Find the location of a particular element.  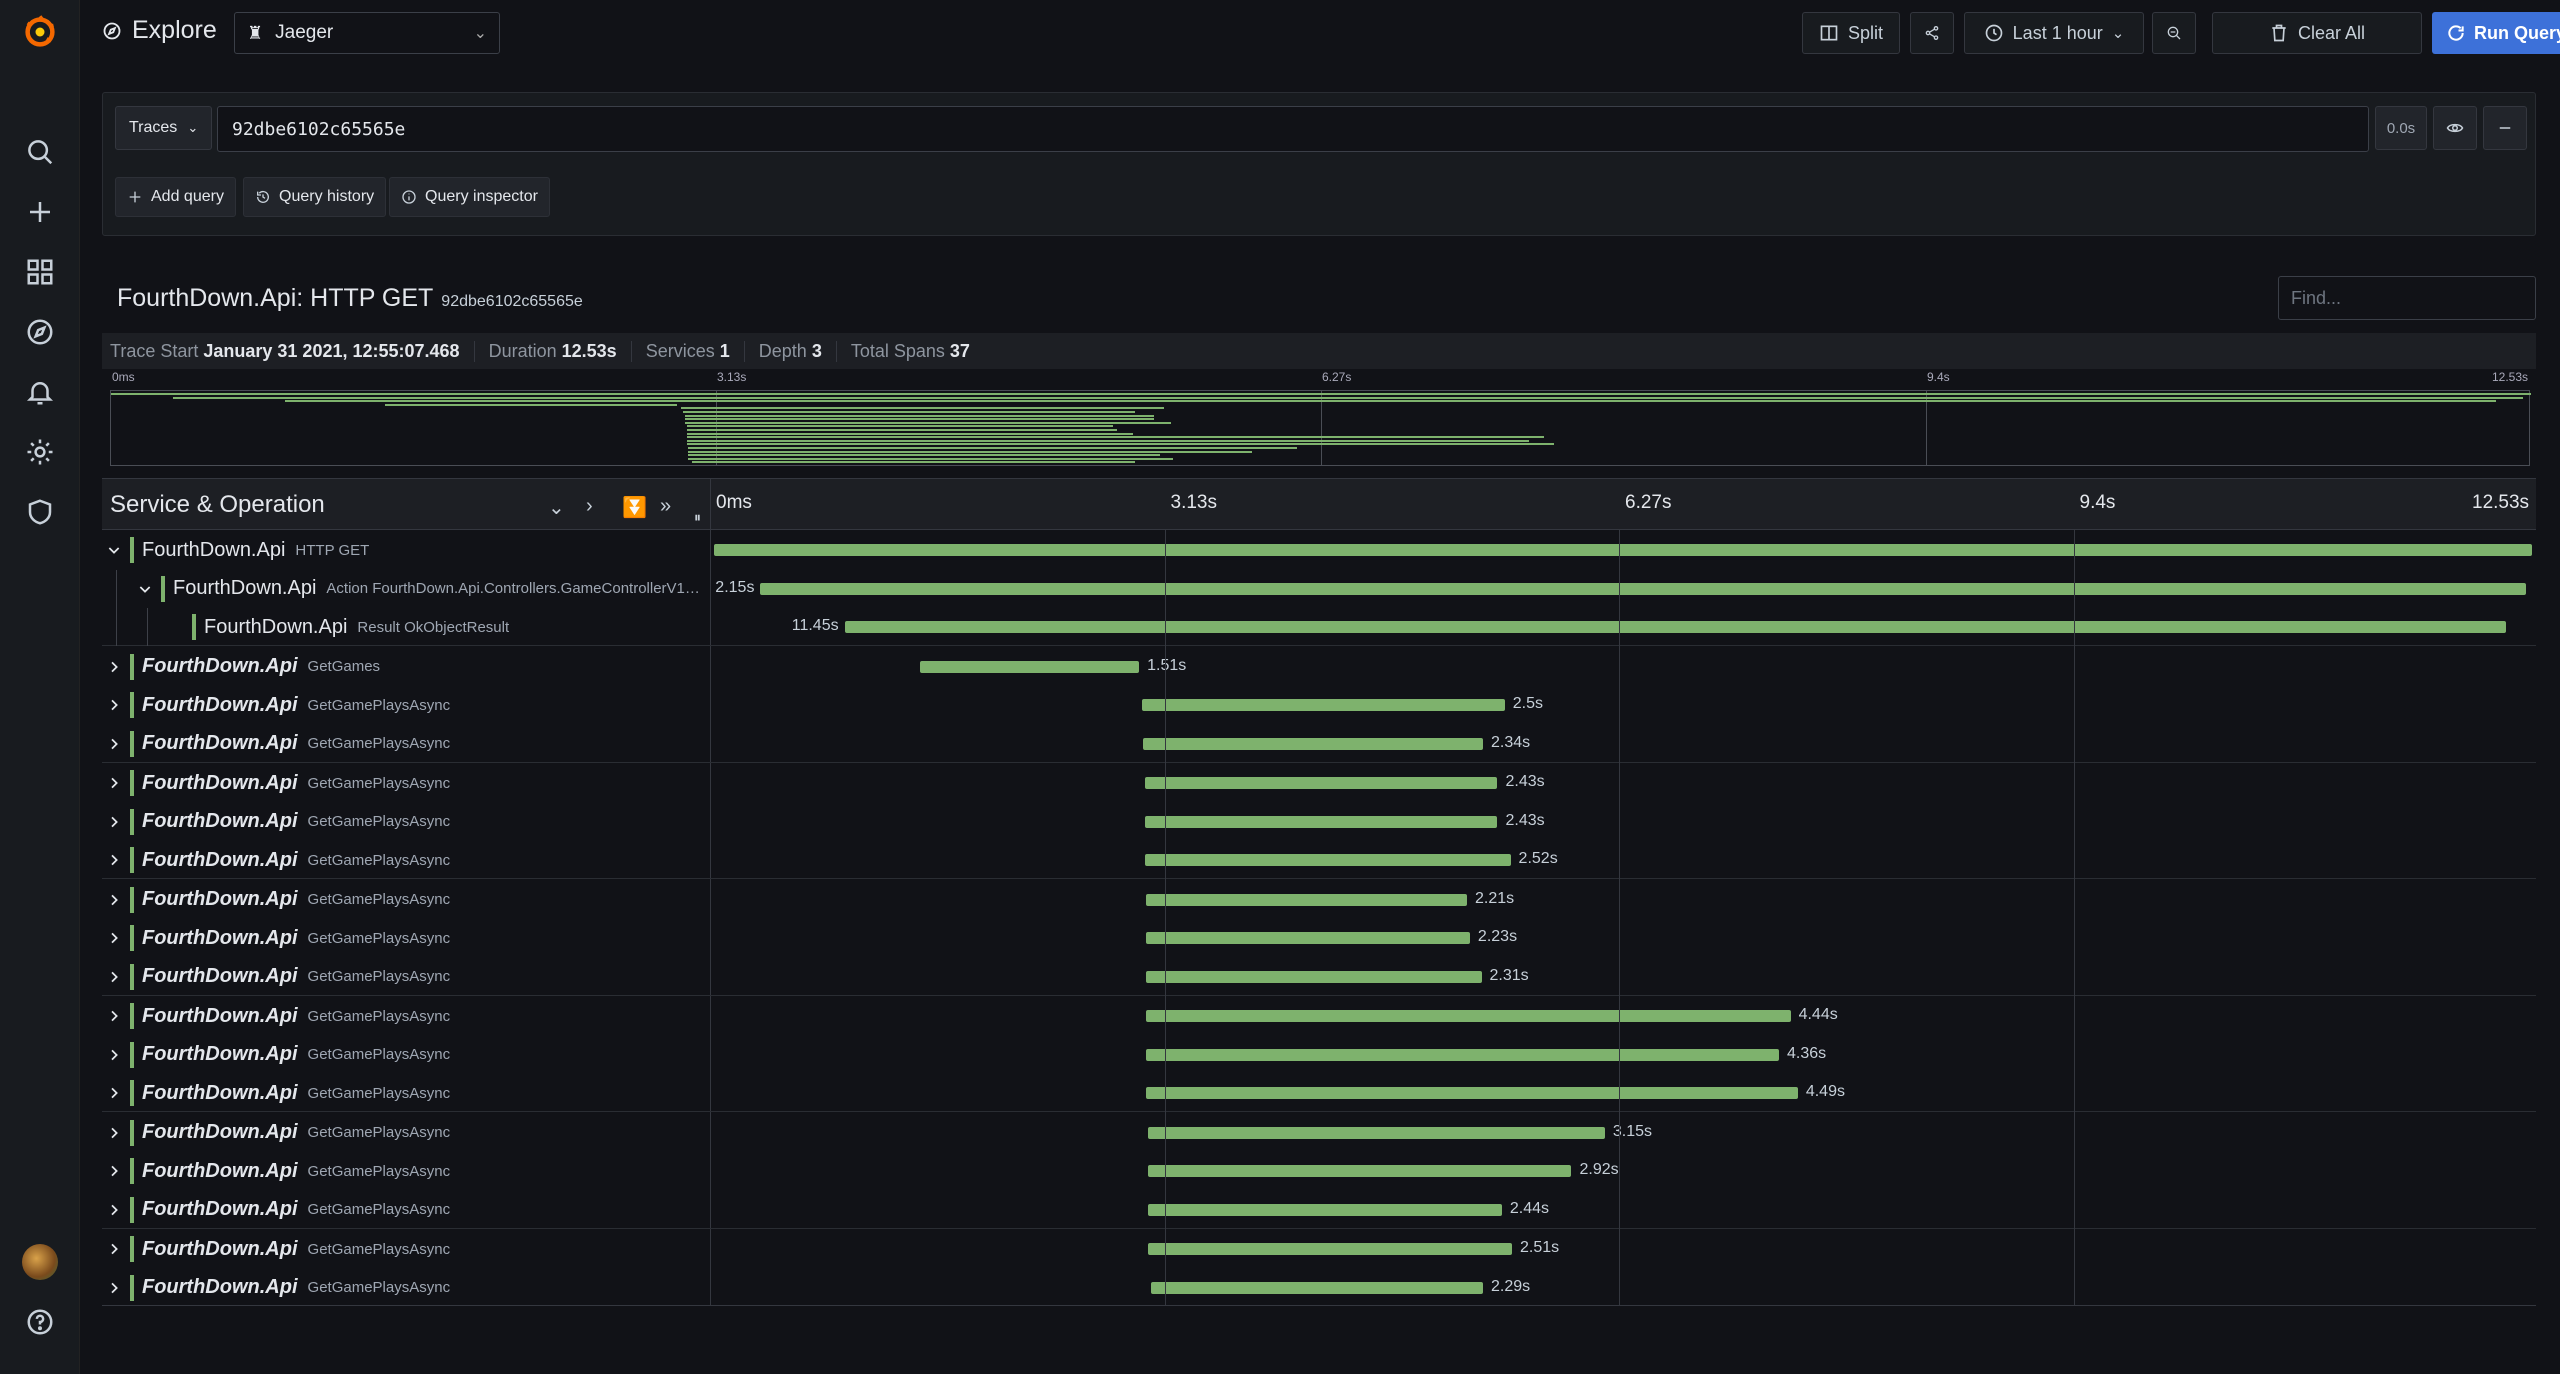

span-row: FourthDown.Api GetGamePlaysAsync 2.23s is located at coordinates (1319, 938).